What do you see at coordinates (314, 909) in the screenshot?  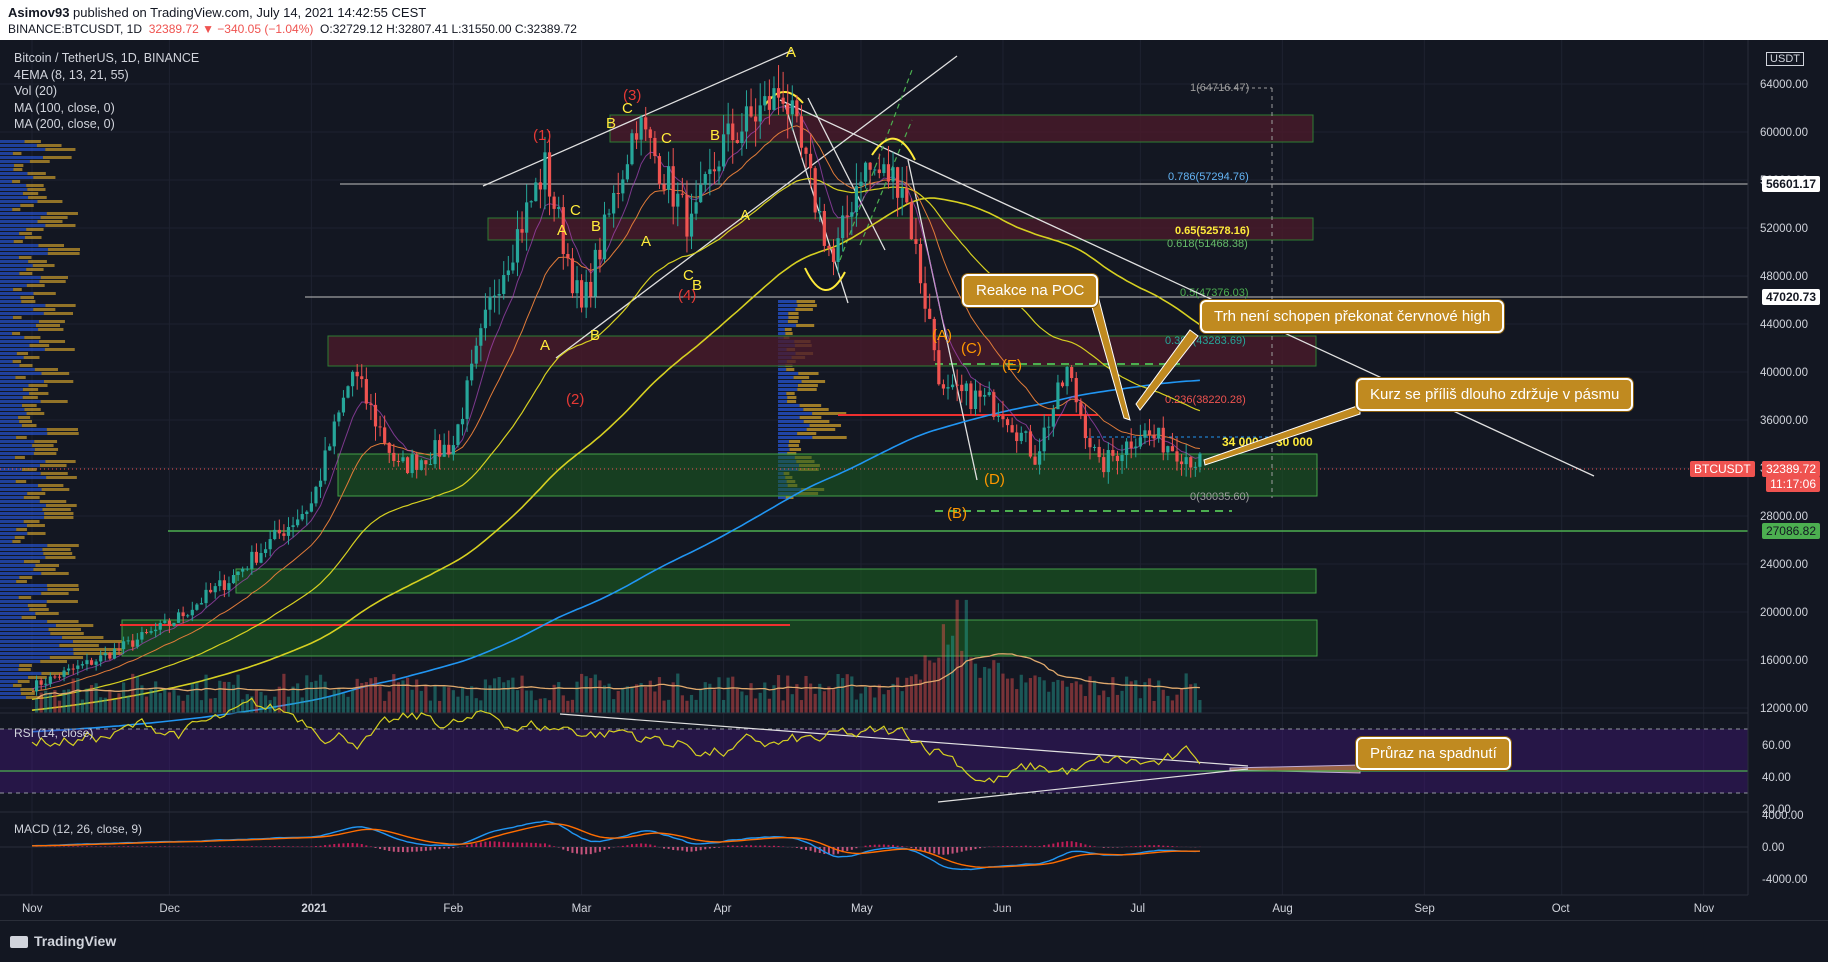 I see `time-tick-label: 2021` at bounding box center [314, 909].